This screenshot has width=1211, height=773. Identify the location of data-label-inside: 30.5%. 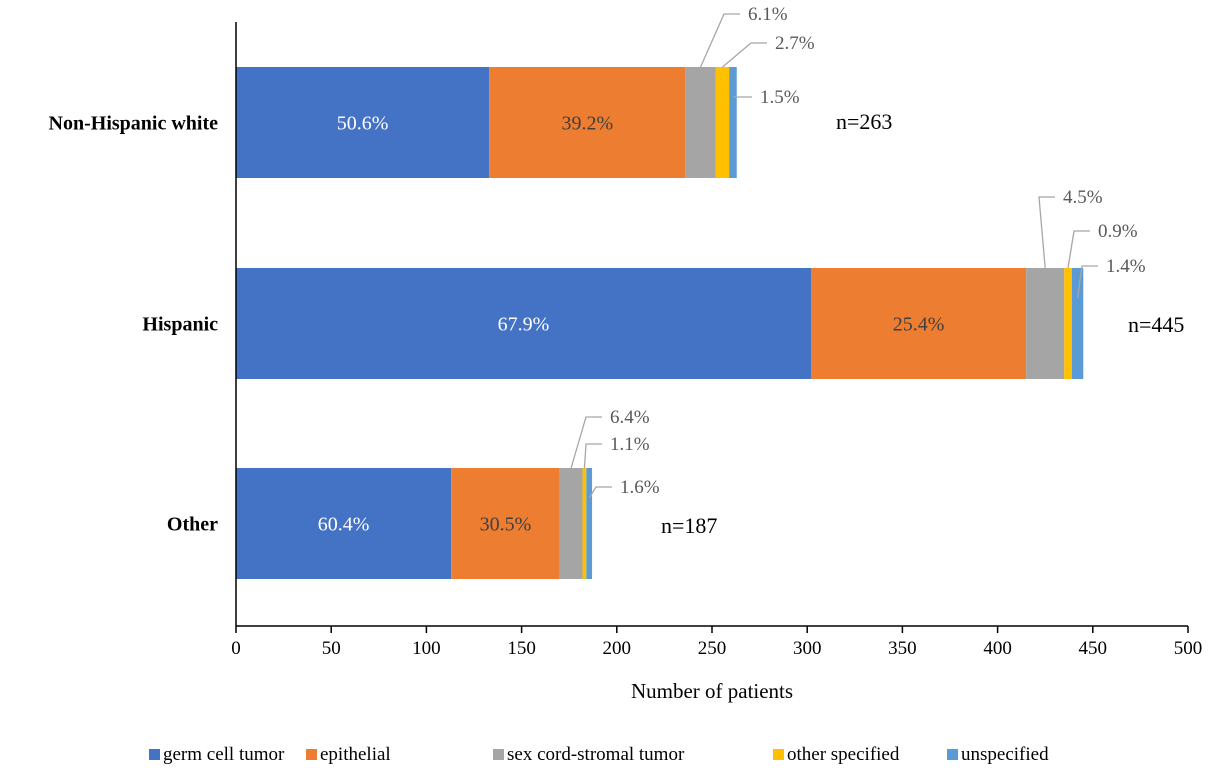
(506, 525).